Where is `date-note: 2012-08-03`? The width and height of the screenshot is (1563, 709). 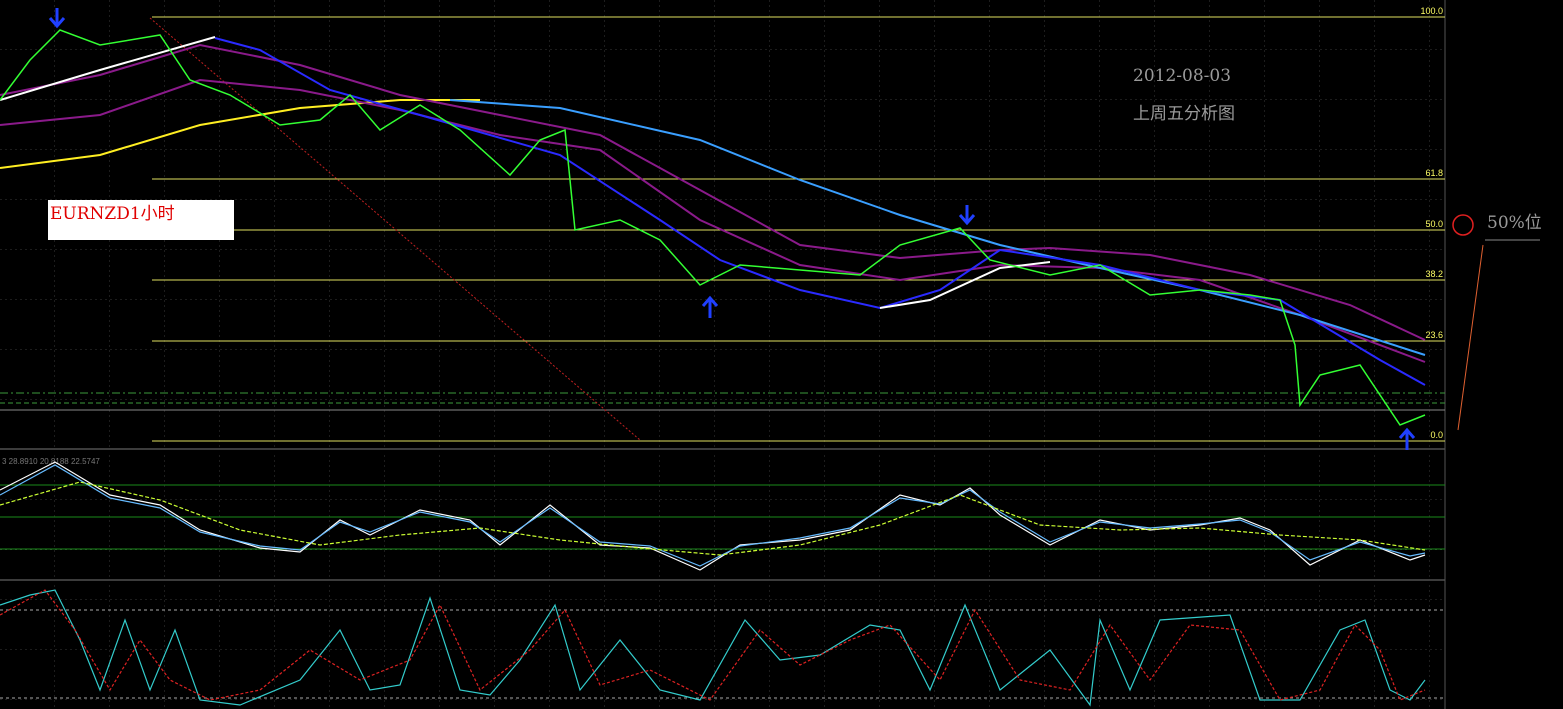 date-note: 2012-08-03 is located at coordinates (1182, 76).